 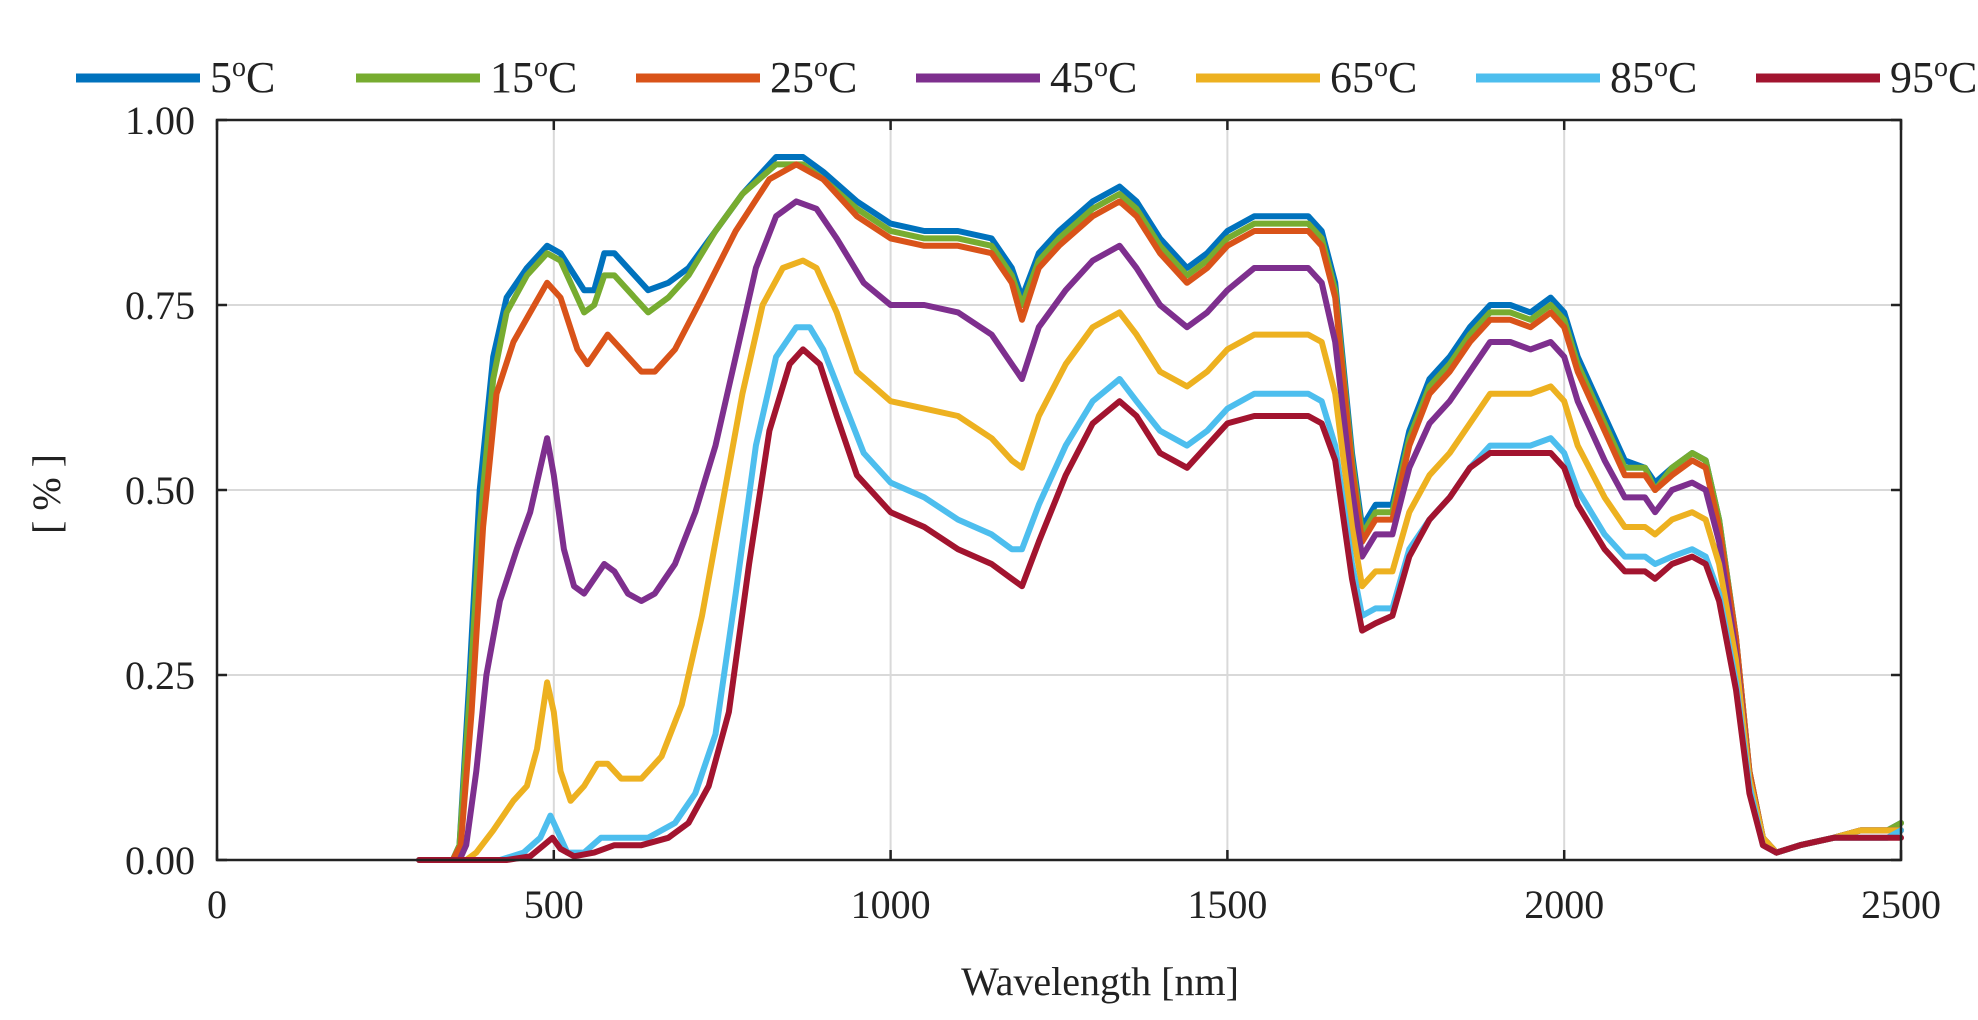 I want to click on legend-label-25c: 25oC, so click(x=813, y=77).